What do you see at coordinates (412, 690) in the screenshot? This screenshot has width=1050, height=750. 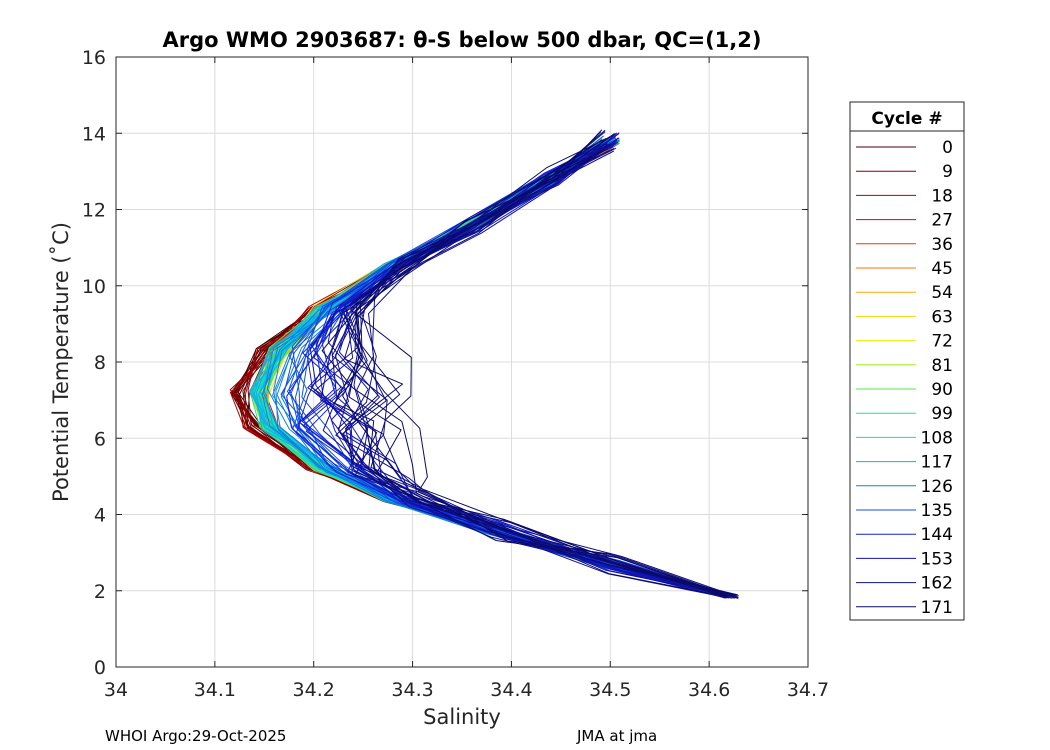 I see `x-tick-label: 34.3` at bounding box center [412, 690].